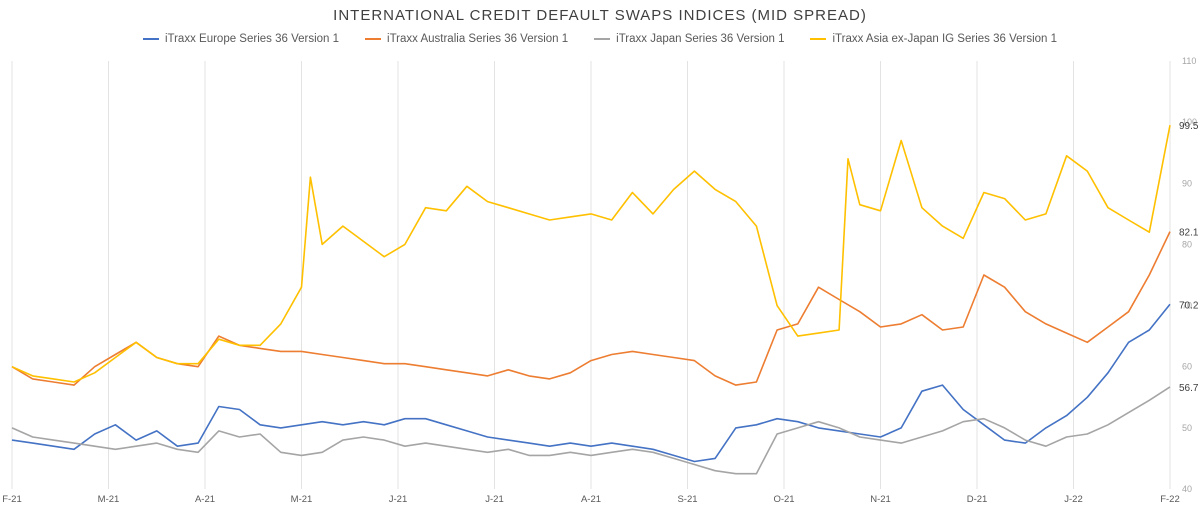 The height and width of the screenshot is (512, 1200). Describe the element at coordinates (1189, 61) in the screenshot. I see `y-tick-label: 110` at that location.